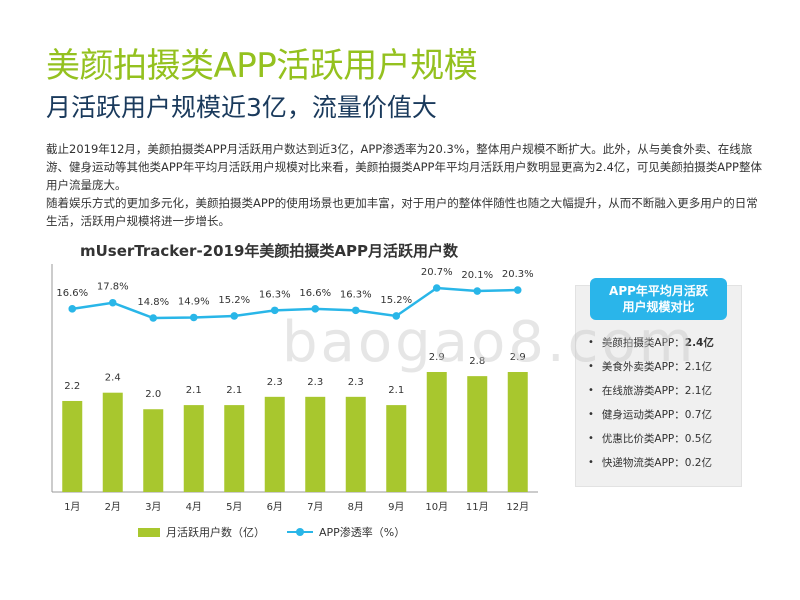  Describe the element at coordinates (477, 361) in the screenshot. I see `bar-label: 2.8` at that location.